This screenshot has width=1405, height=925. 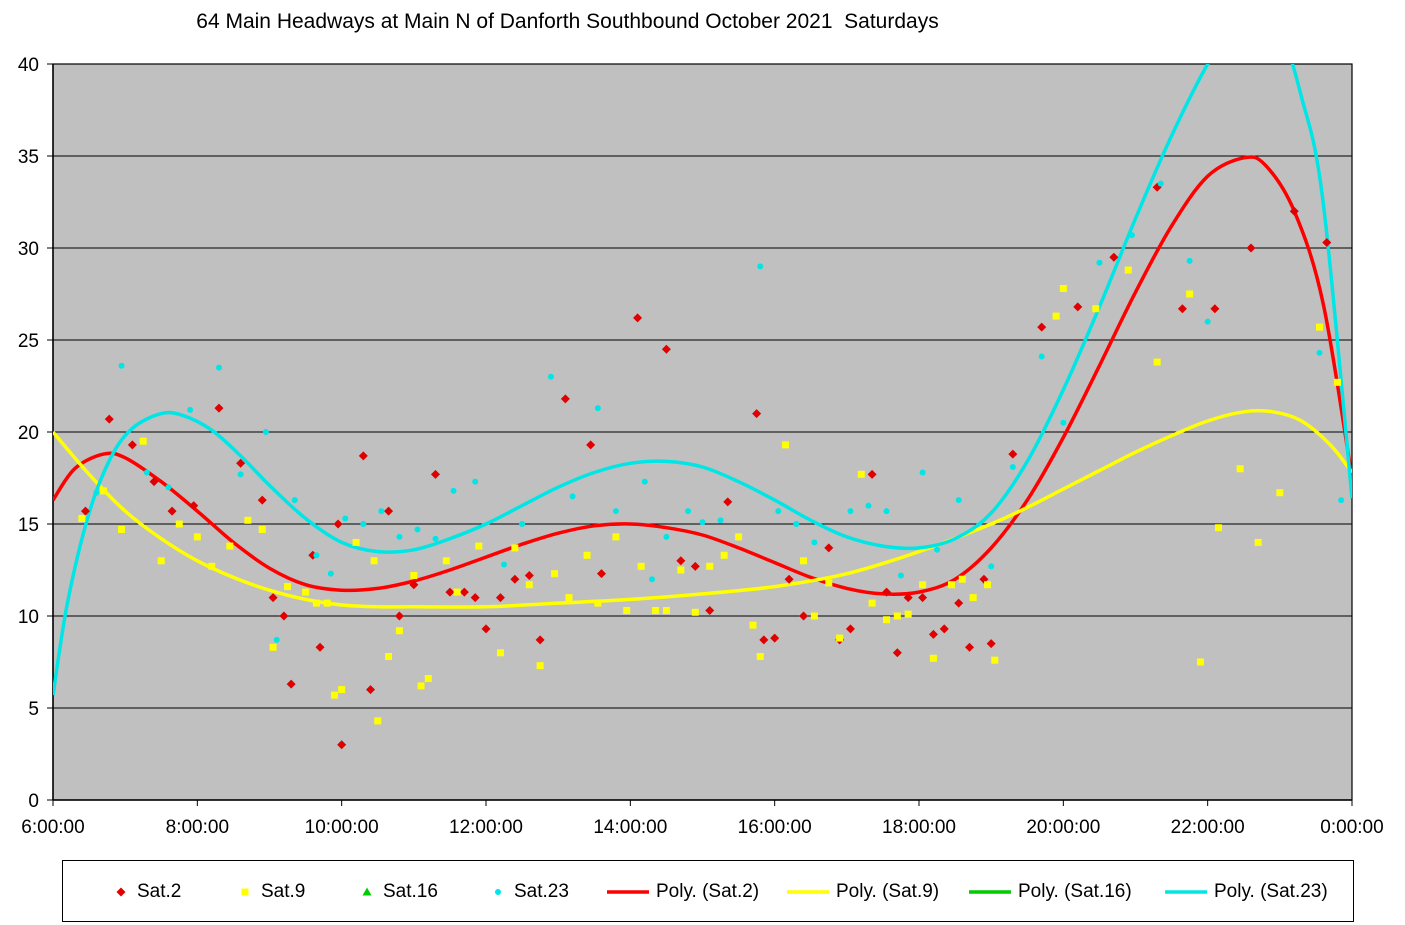 What do you see at coordinates (146, 892) in the screenshot?
I see `legend-item: Sat.2` at bounding box center [146, 892].